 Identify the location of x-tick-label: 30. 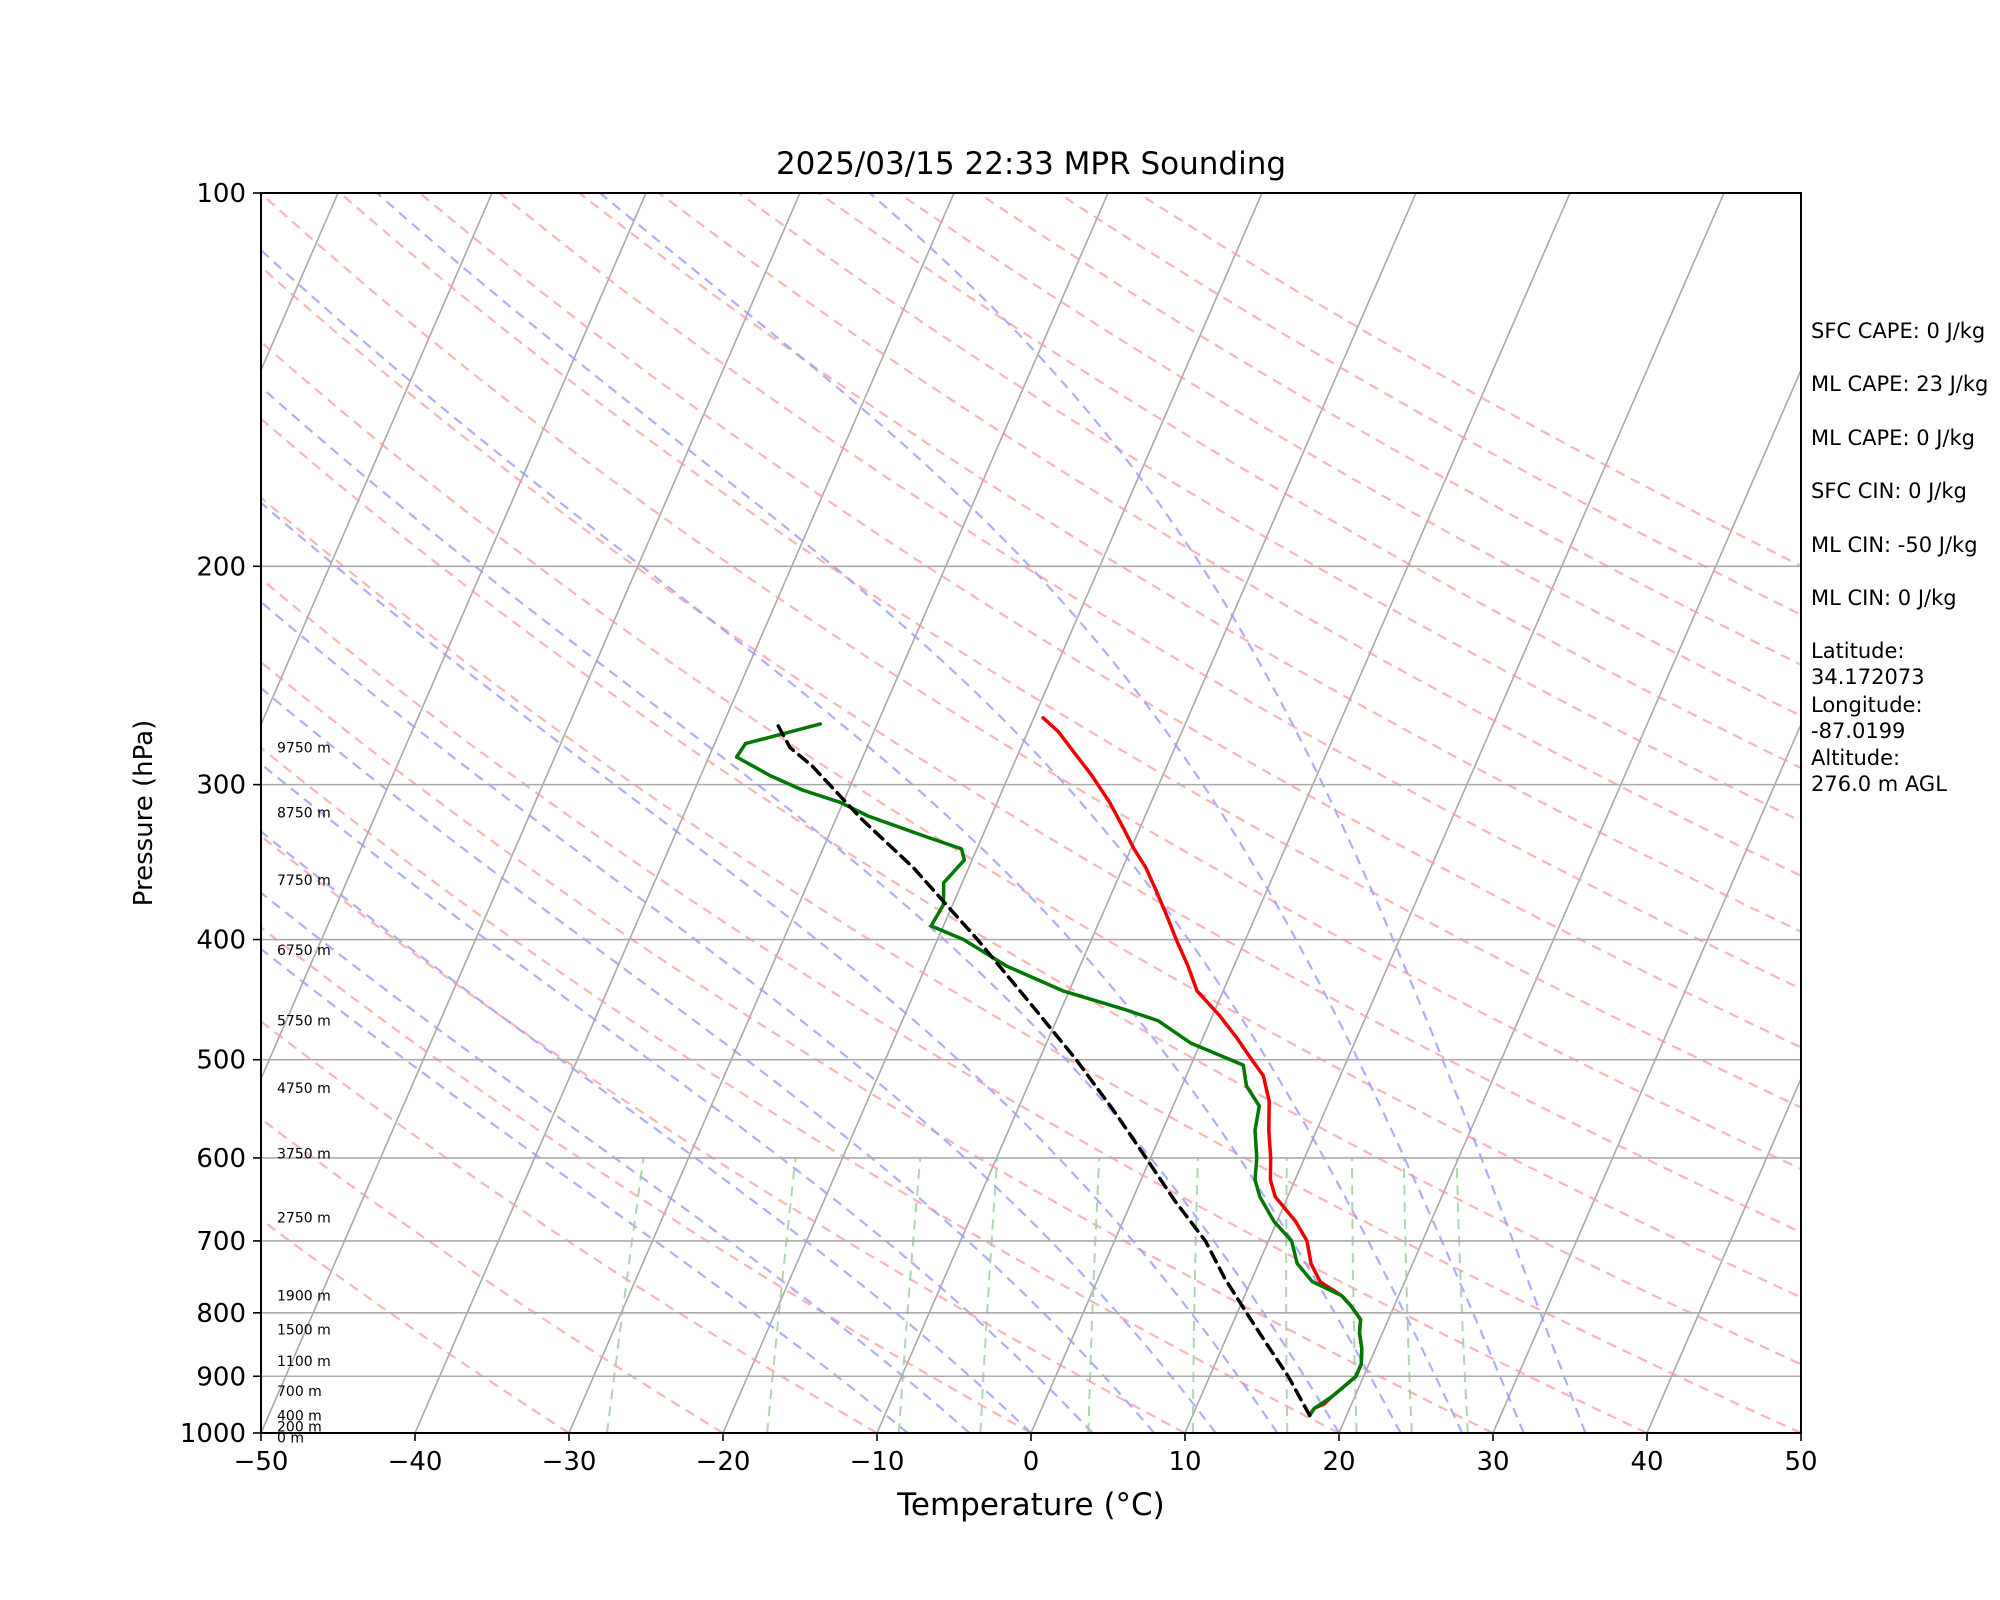
(1492, 1462).